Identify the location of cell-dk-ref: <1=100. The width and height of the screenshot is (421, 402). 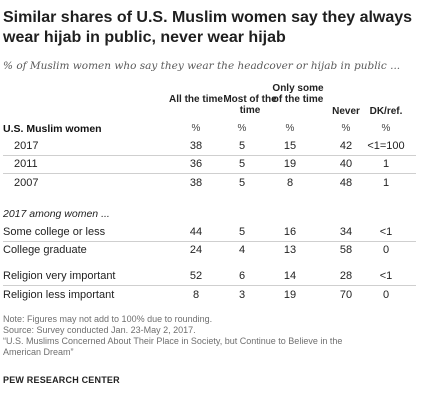
(386, 146).